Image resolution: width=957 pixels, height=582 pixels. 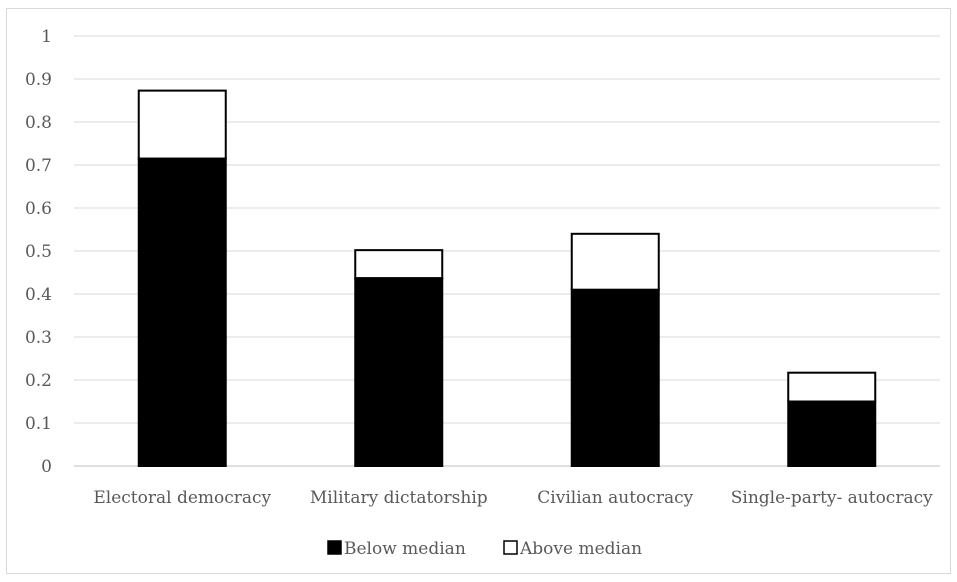 I want to click on y-tick-label: 0.2, so click(x=38, y=381).